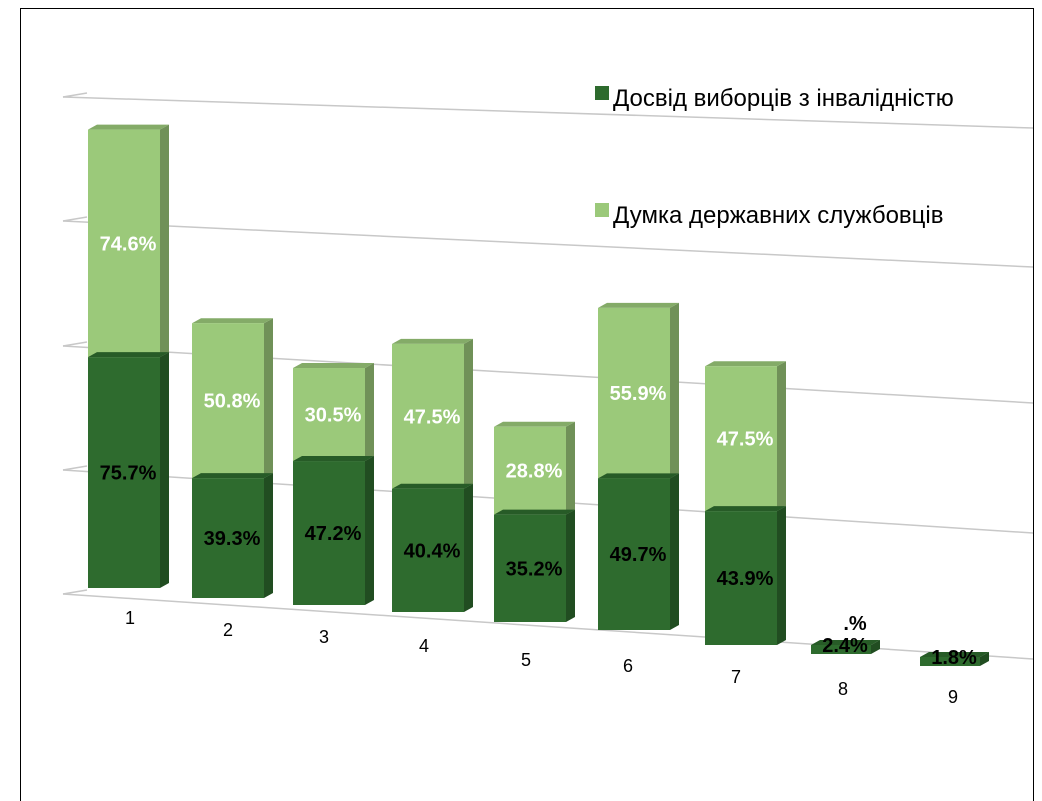 This screenshot has height=801, width=1042. I want to click on legend-item: Думка державних службовців, so click(769, 215).